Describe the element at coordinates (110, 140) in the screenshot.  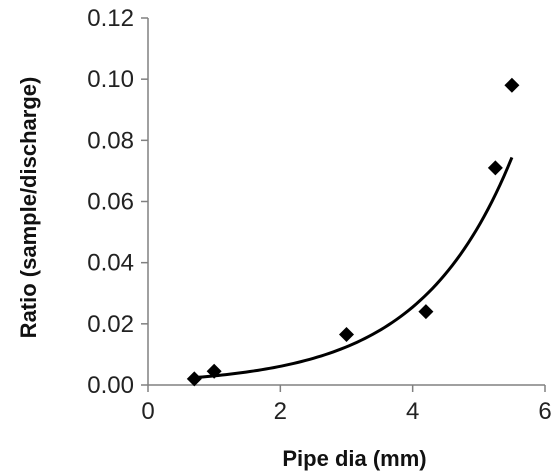
I see `y-tick-label: 0.08` at that location.